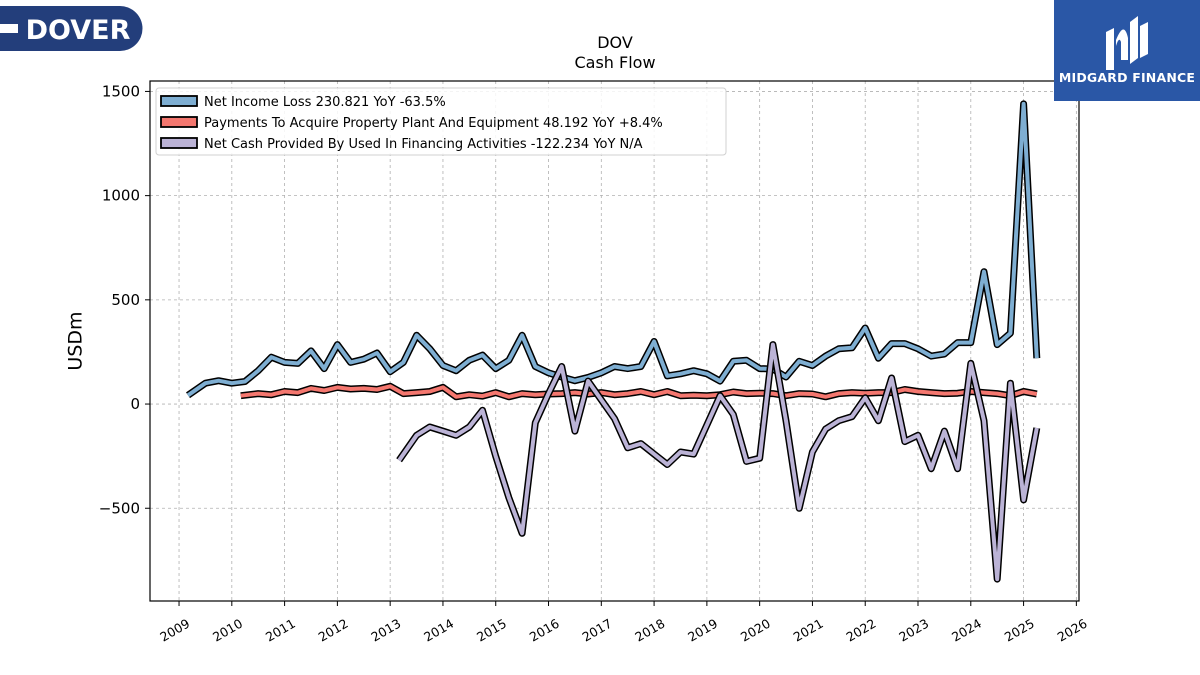  Describe the element at coordinates (913, 630) in the screenshot. I see `x-tick-label: 2023` at that location.